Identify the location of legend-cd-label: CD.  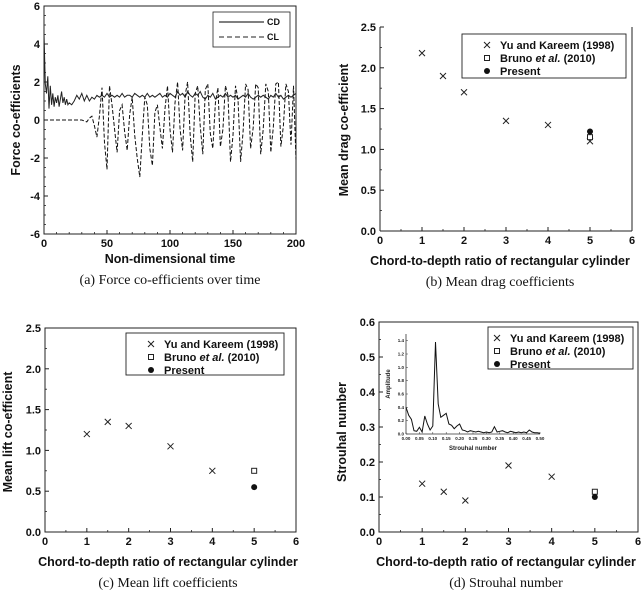
(273, 22).